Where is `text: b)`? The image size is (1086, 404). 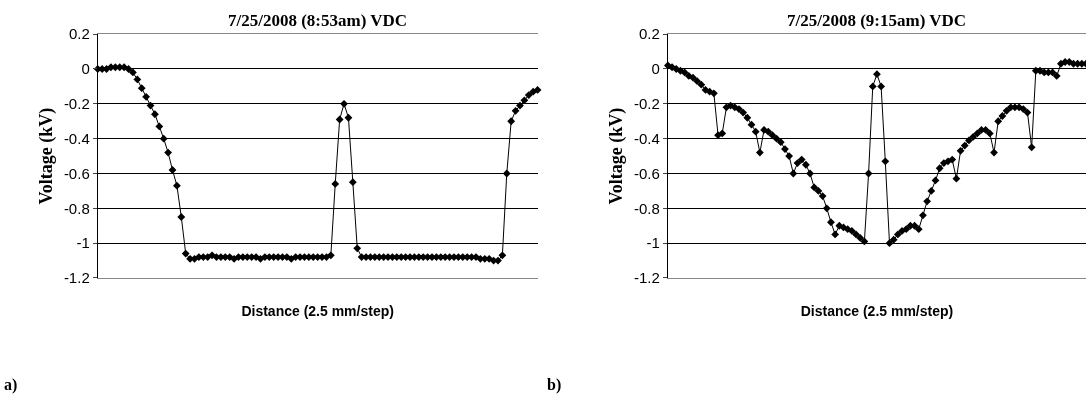 text: b) is located at coordinates (554, 385).